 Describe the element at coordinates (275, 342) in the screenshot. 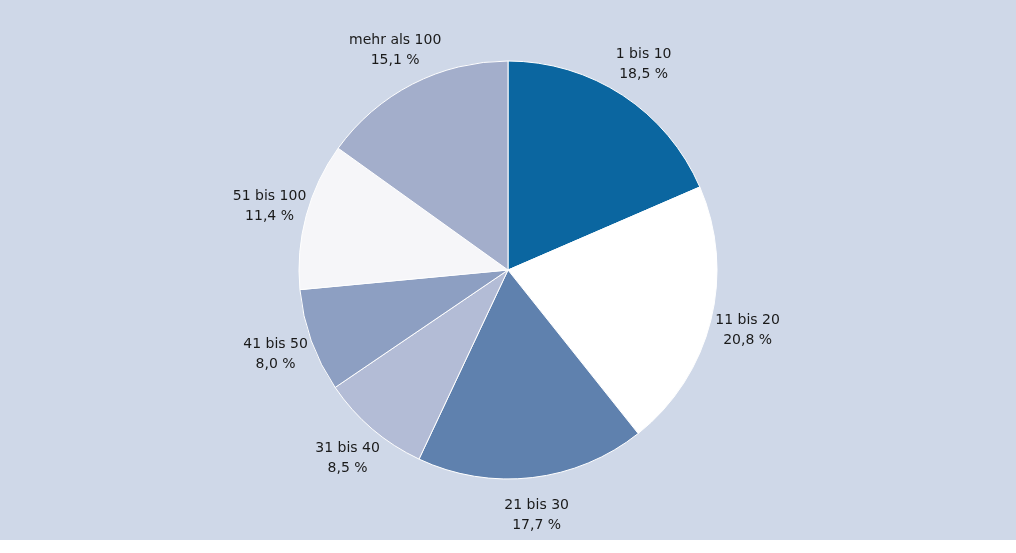

I see `slice-label: 41 bis 50` at that location.